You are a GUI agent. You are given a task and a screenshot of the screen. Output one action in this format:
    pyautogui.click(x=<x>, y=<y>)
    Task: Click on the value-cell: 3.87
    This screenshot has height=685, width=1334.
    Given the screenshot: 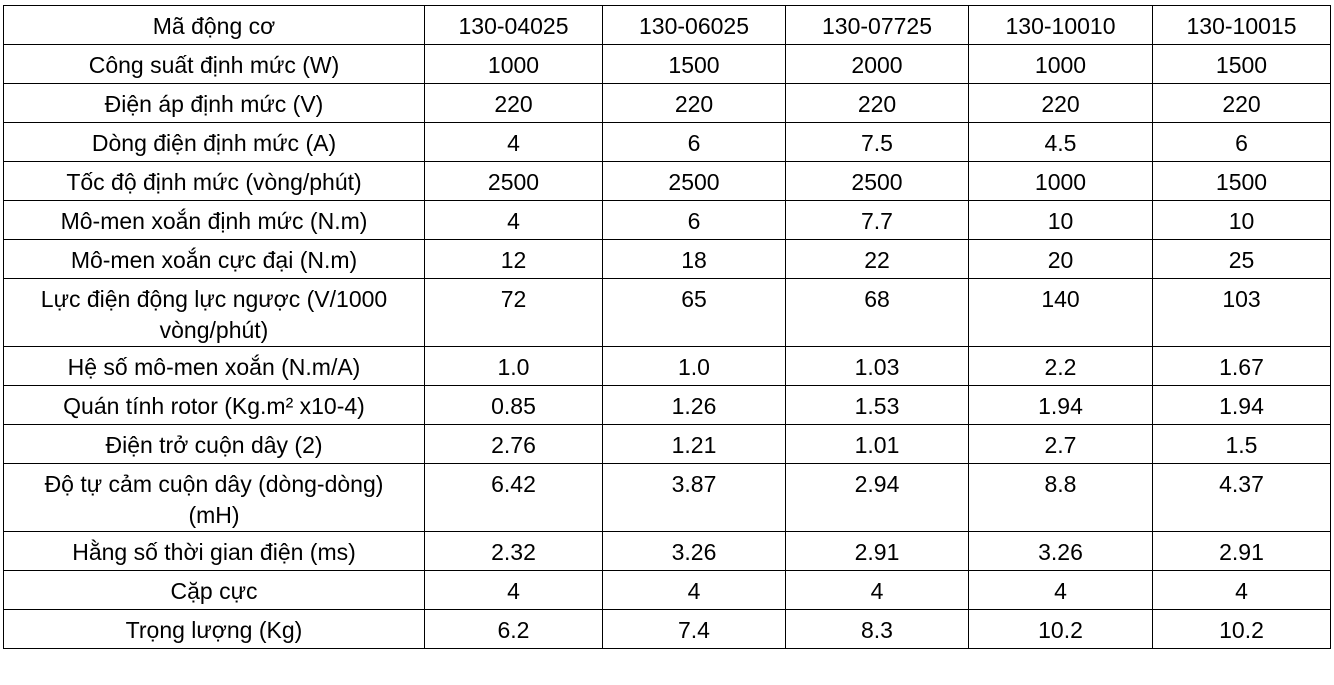 What is the action you would take?
    pyautogui.click(x=694, y=497)
    